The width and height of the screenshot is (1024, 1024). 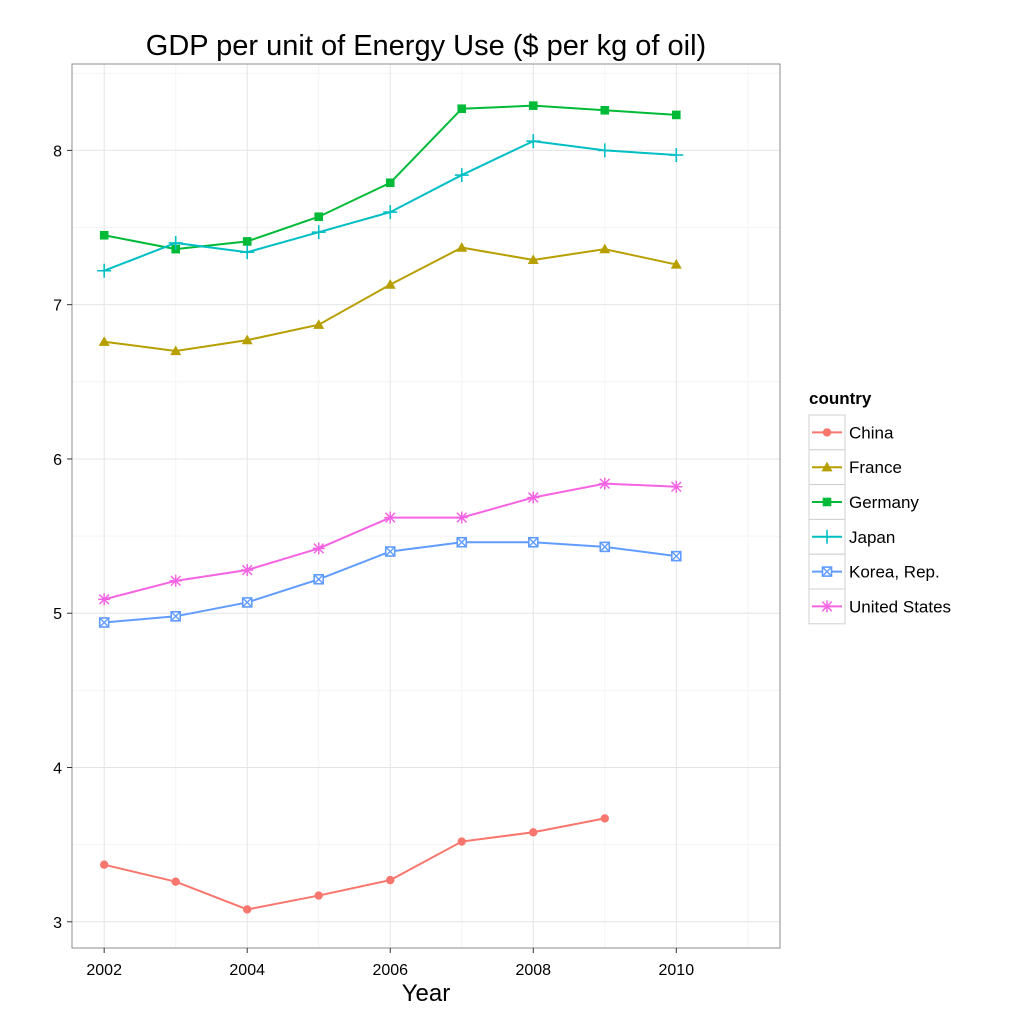 What do you see at coordinates (855, 467) in the screenshot?
I see `legend-item-france: France` at bounding box center [855, 467].